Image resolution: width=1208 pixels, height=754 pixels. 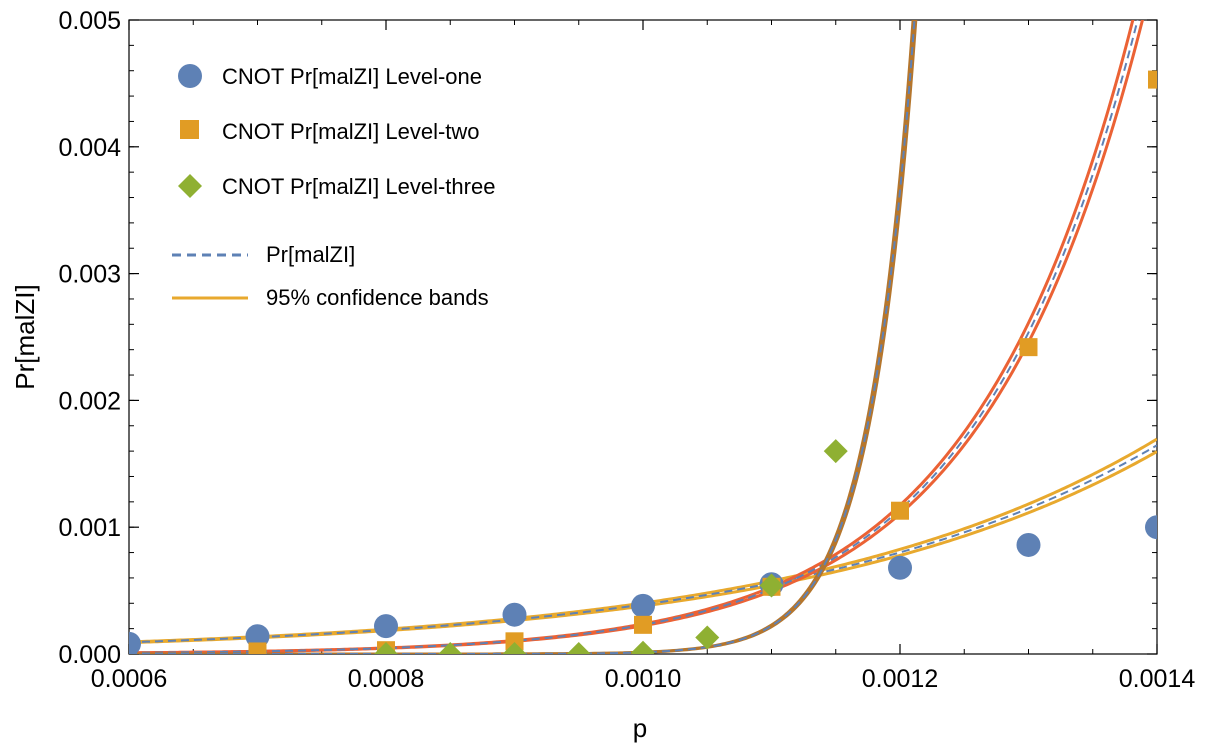 What do you see at coordinates (89, 148) in the screenshot?
I see `y-tick-label: 0.004` at bounding box center [89, 148].